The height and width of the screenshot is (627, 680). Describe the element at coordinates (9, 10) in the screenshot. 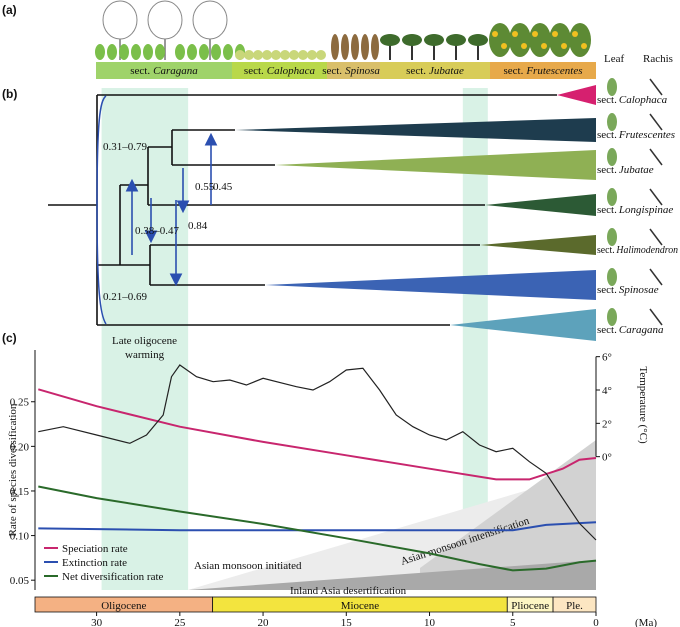

I see `panel-label: (a)` at that location.